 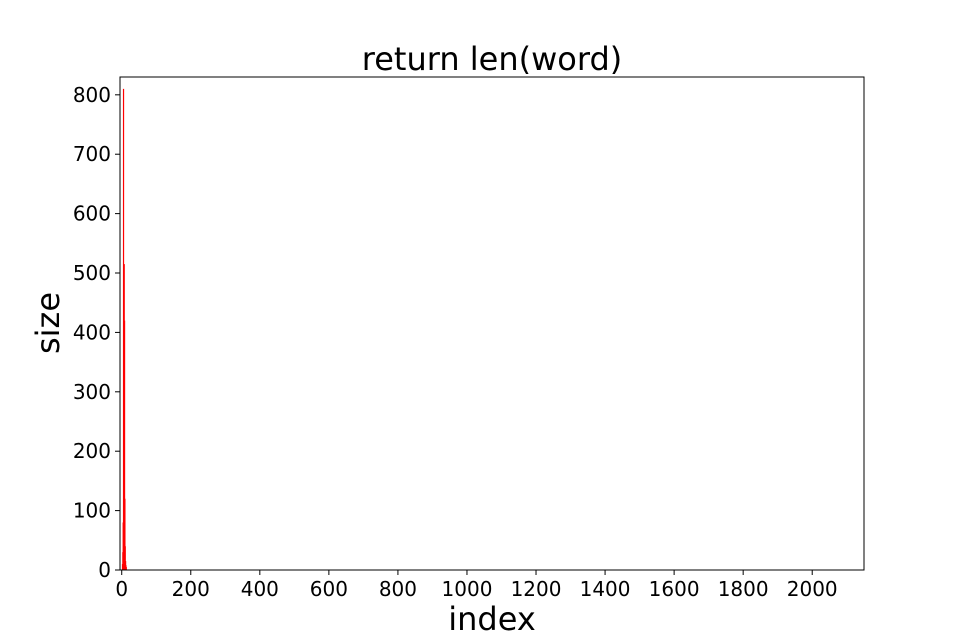 What do you see at coordinates (191, 589) in the screenshot?
I see `x-tick-label: 200` at bounding box center [191, 589].